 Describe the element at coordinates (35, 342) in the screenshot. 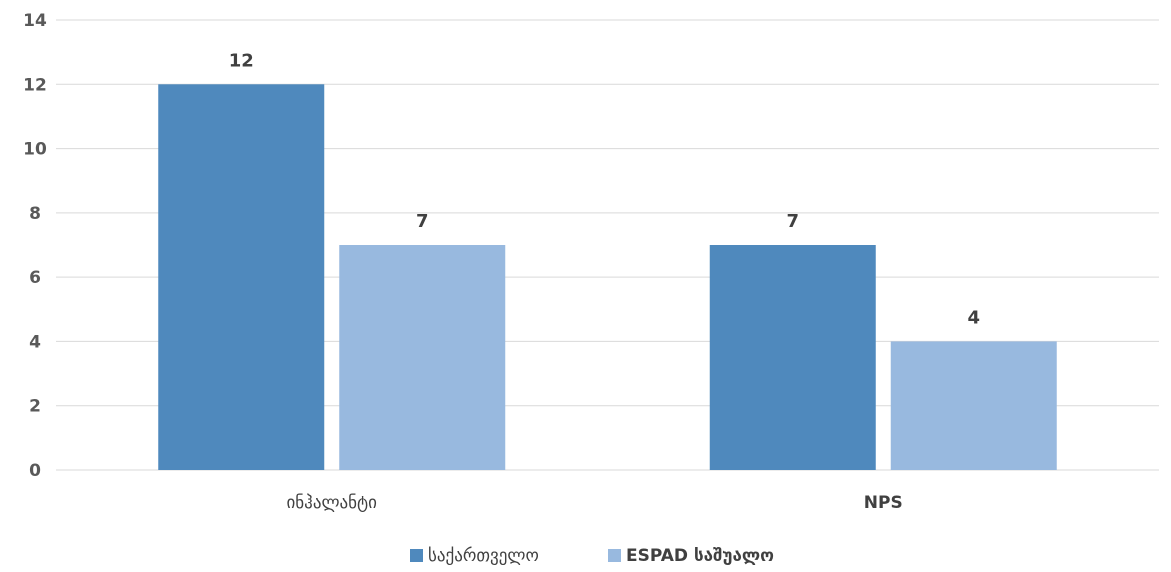

I see `y-tick-label: 4` at that location.